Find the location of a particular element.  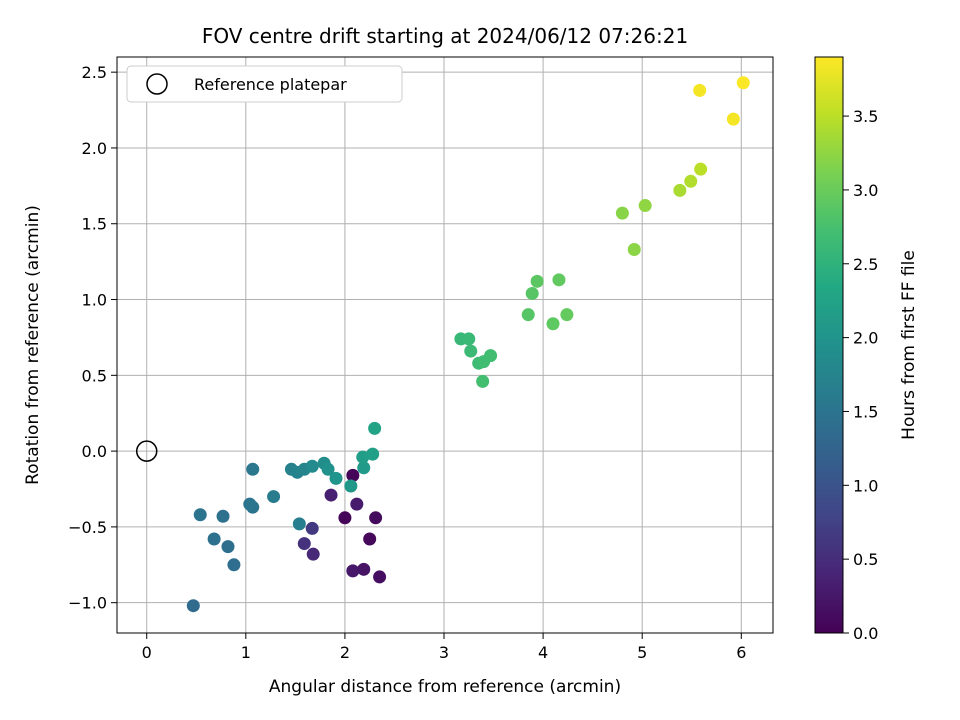

y-tick-label: 1.5 is located at coordinates (94, 224).